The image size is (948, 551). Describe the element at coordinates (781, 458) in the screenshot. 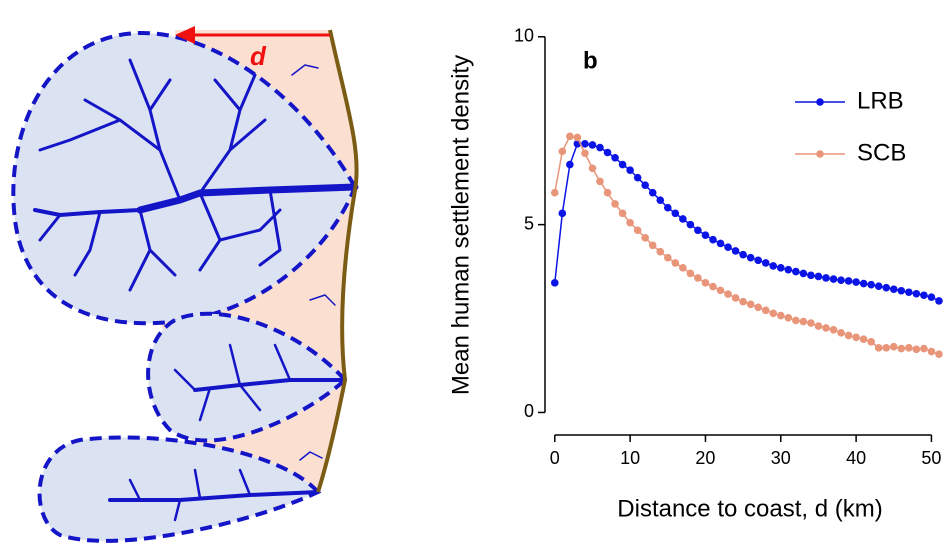

I see `x-tick-label: 30` at that location.